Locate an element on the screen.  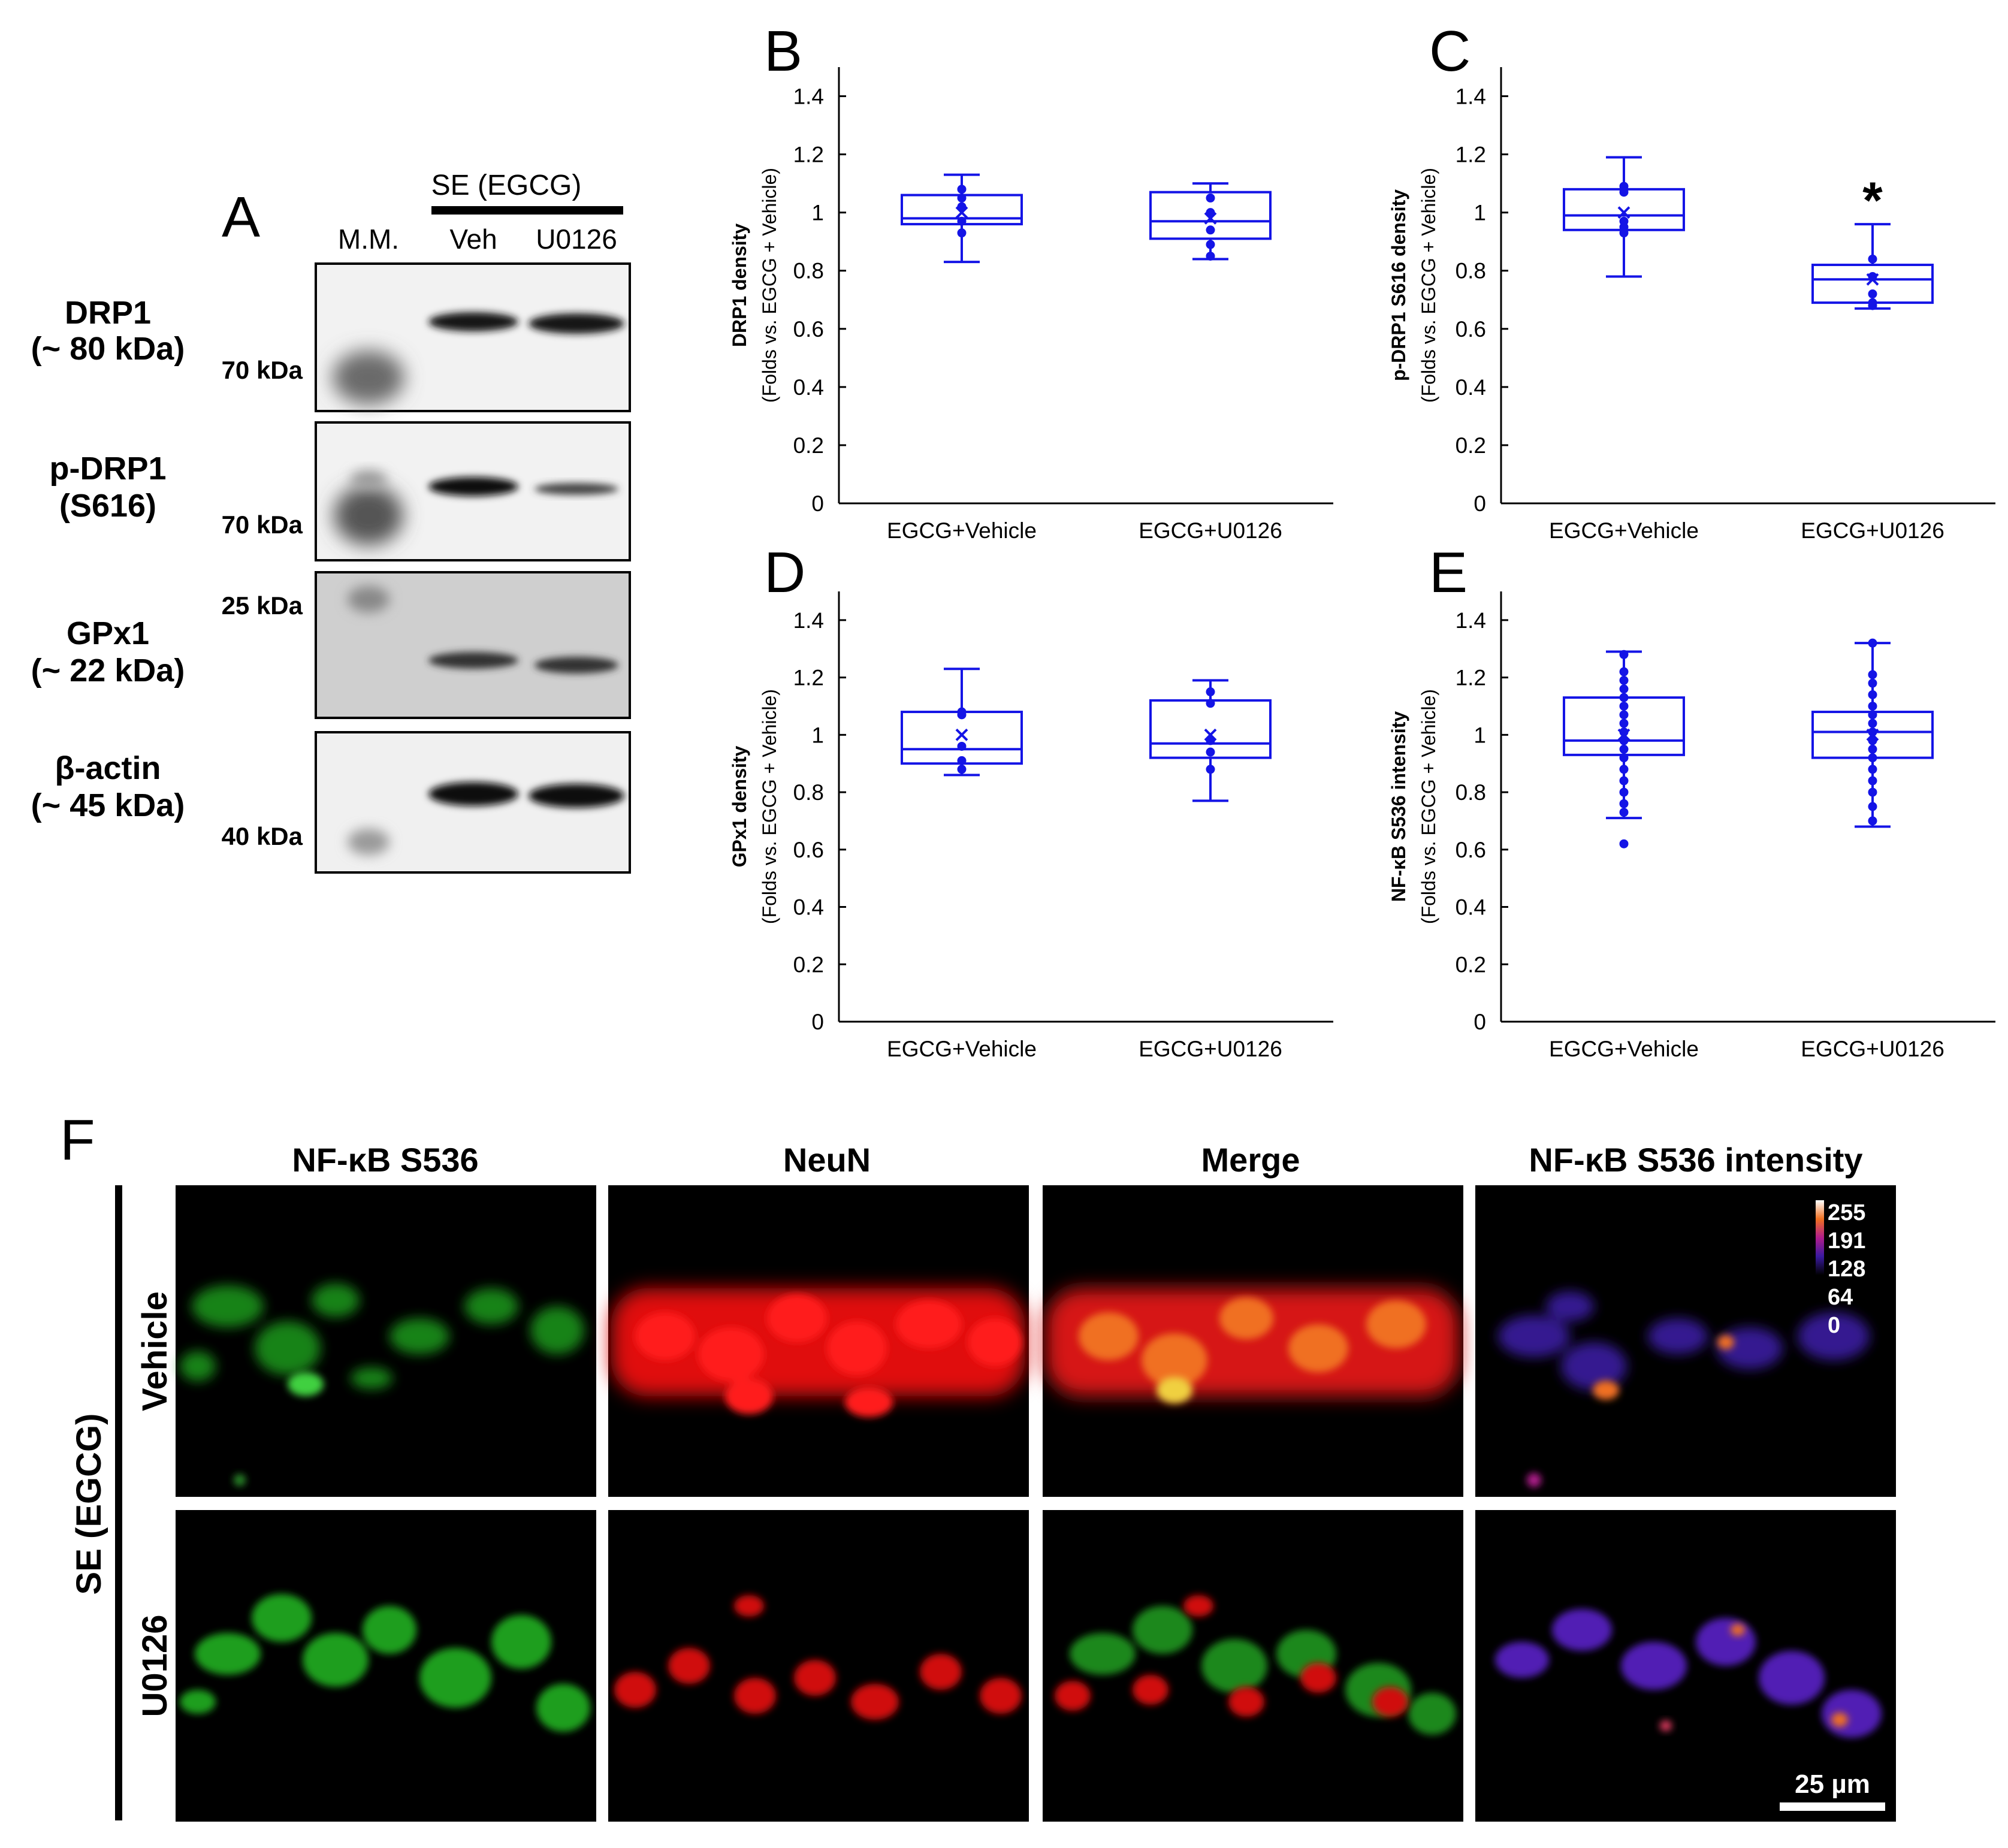
y-tick-label-c: 0 is located at coordinates (1479, 503).